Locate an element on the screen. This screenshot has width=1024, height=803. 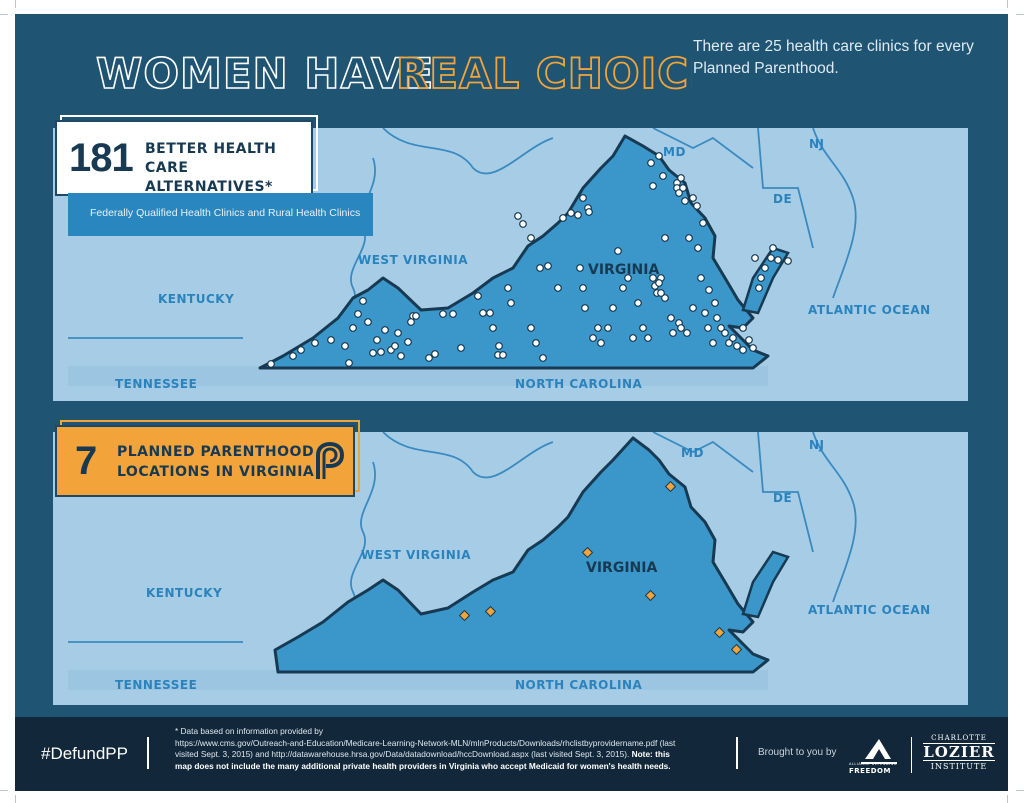
hashtag: #DefundPP is located at coordinates (84, 753).